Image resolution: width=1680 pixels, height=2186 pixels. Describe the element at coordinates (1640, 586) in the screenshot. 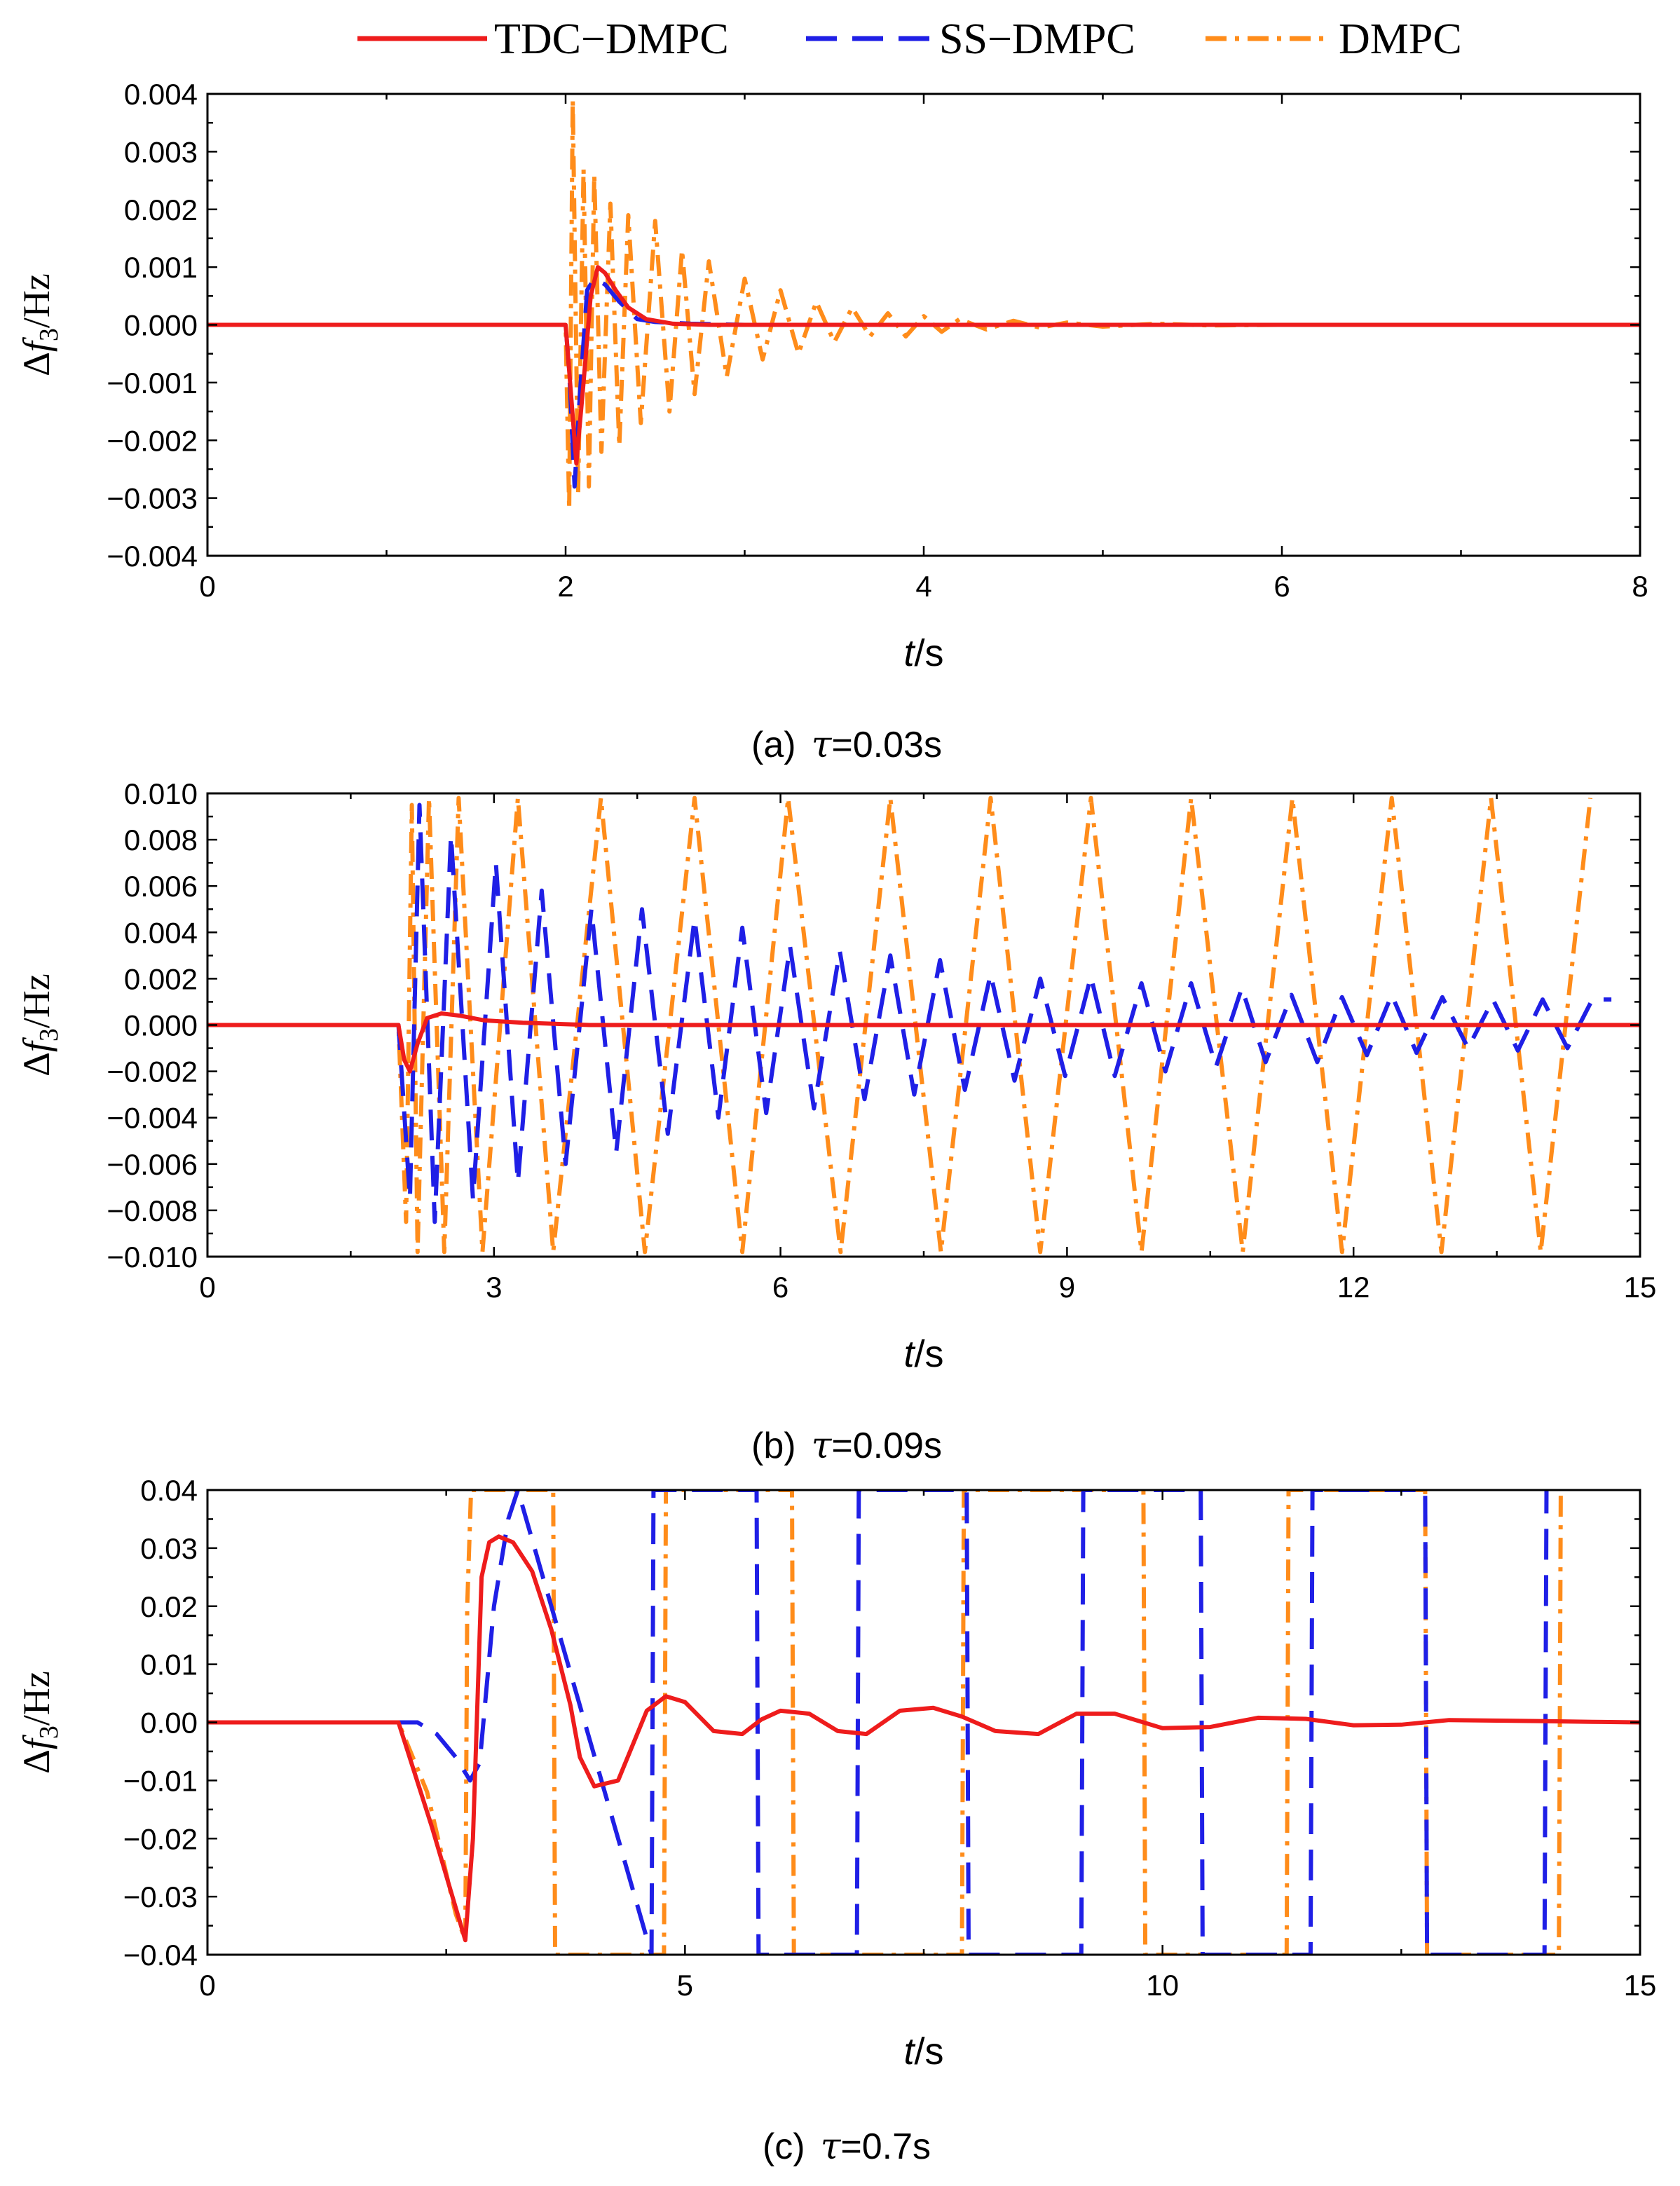

I see `x-tick-label: 8` at that location.